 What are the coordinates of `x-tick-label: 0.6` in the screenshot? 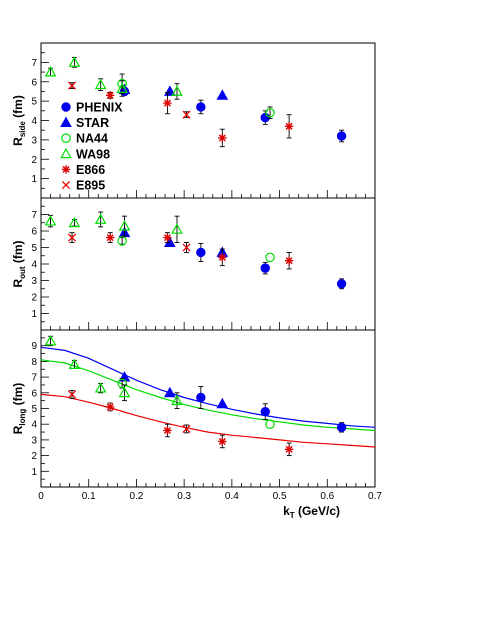 It's located at (327, 496).